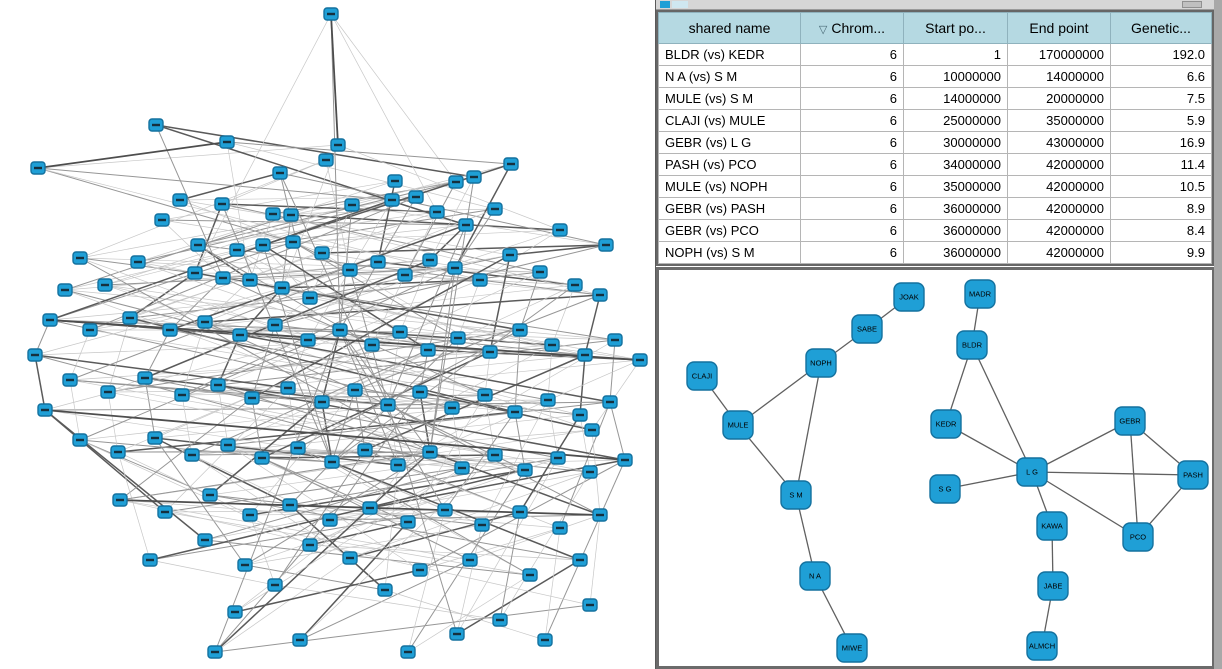  Describe the element at coordinates (702, 376) in the screenshot. I see `network-node-claji: CLAJI` at that location.